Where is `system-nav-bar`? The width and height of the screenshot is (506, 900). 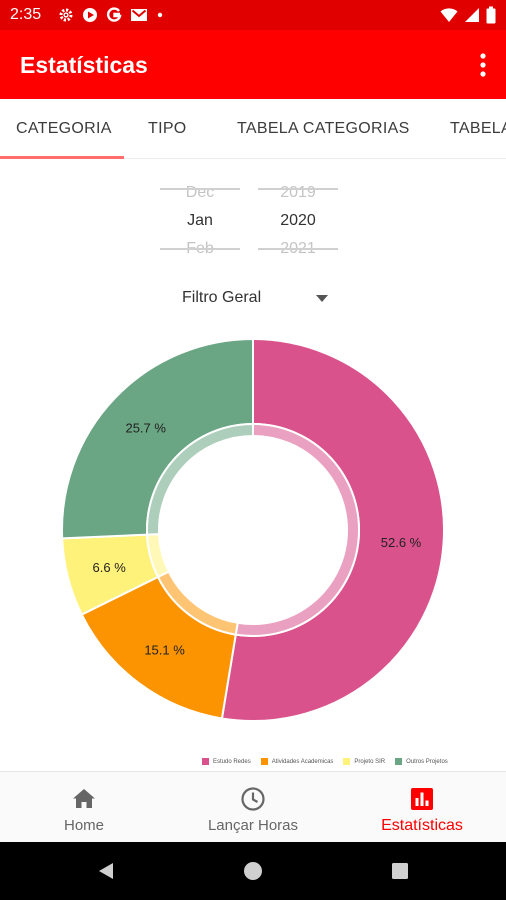
system-nav-bar is located at coordinates (253, 871).